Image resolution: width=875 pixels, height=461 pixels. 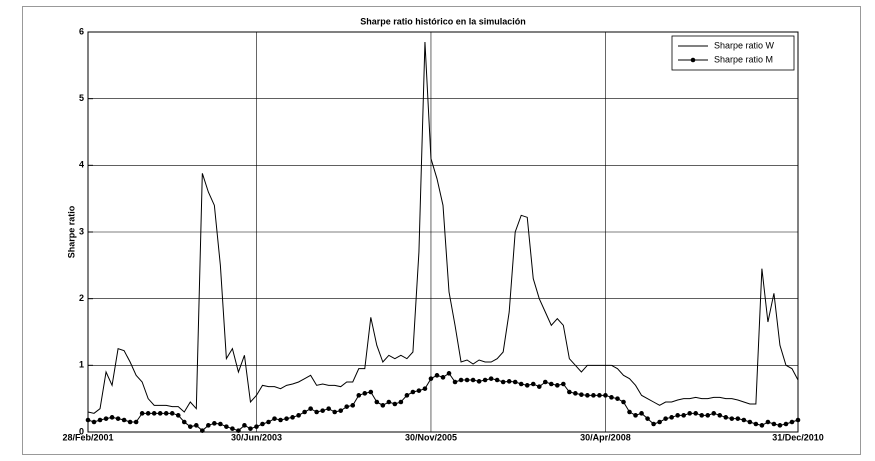 I want to click on y-tick-label: 6, so click(x=81, y=31).